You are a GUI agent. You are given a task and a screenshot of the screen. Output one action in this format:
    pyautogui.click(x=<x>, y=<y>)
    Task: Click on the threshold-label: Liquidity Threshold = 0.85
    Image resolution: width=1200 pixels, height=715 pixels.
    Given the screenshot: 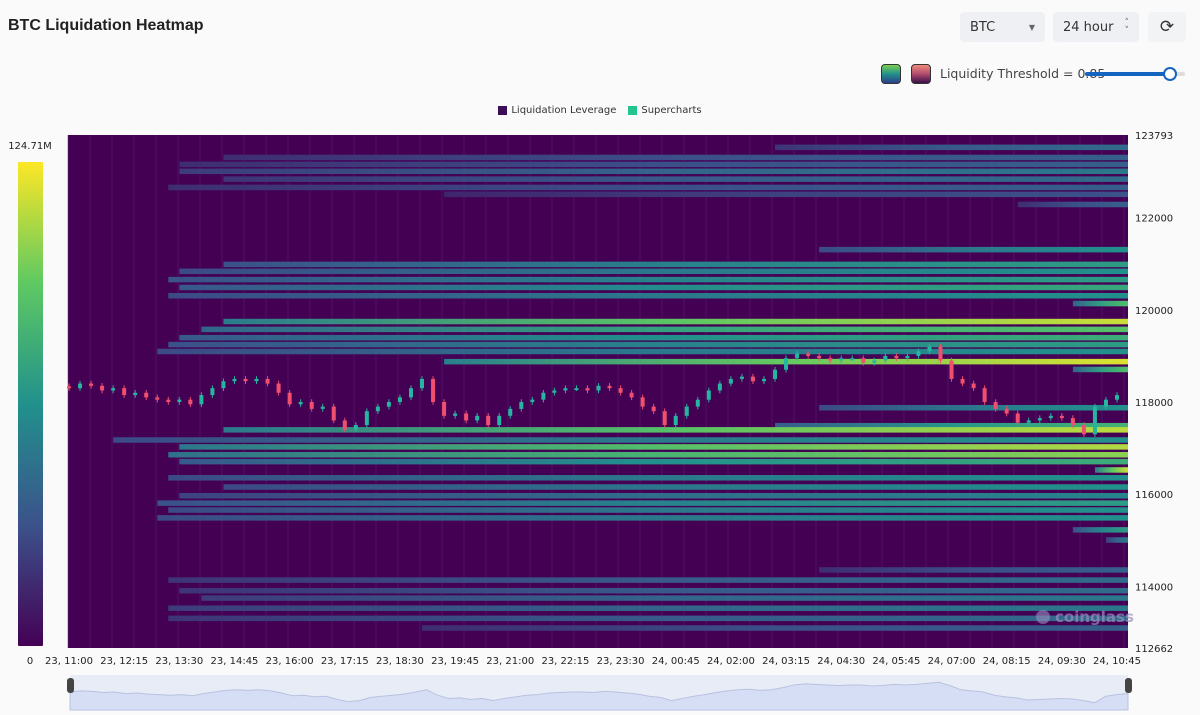 What is the action you would take?
    pyautogui.click(x=1023, y=73)
    